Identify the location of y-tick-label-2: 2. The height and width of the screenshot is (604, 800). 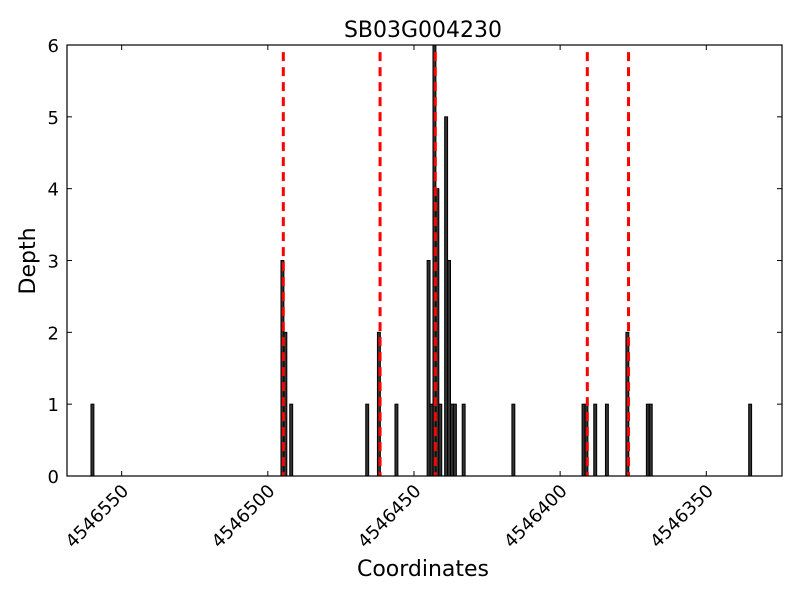
(53, 333).